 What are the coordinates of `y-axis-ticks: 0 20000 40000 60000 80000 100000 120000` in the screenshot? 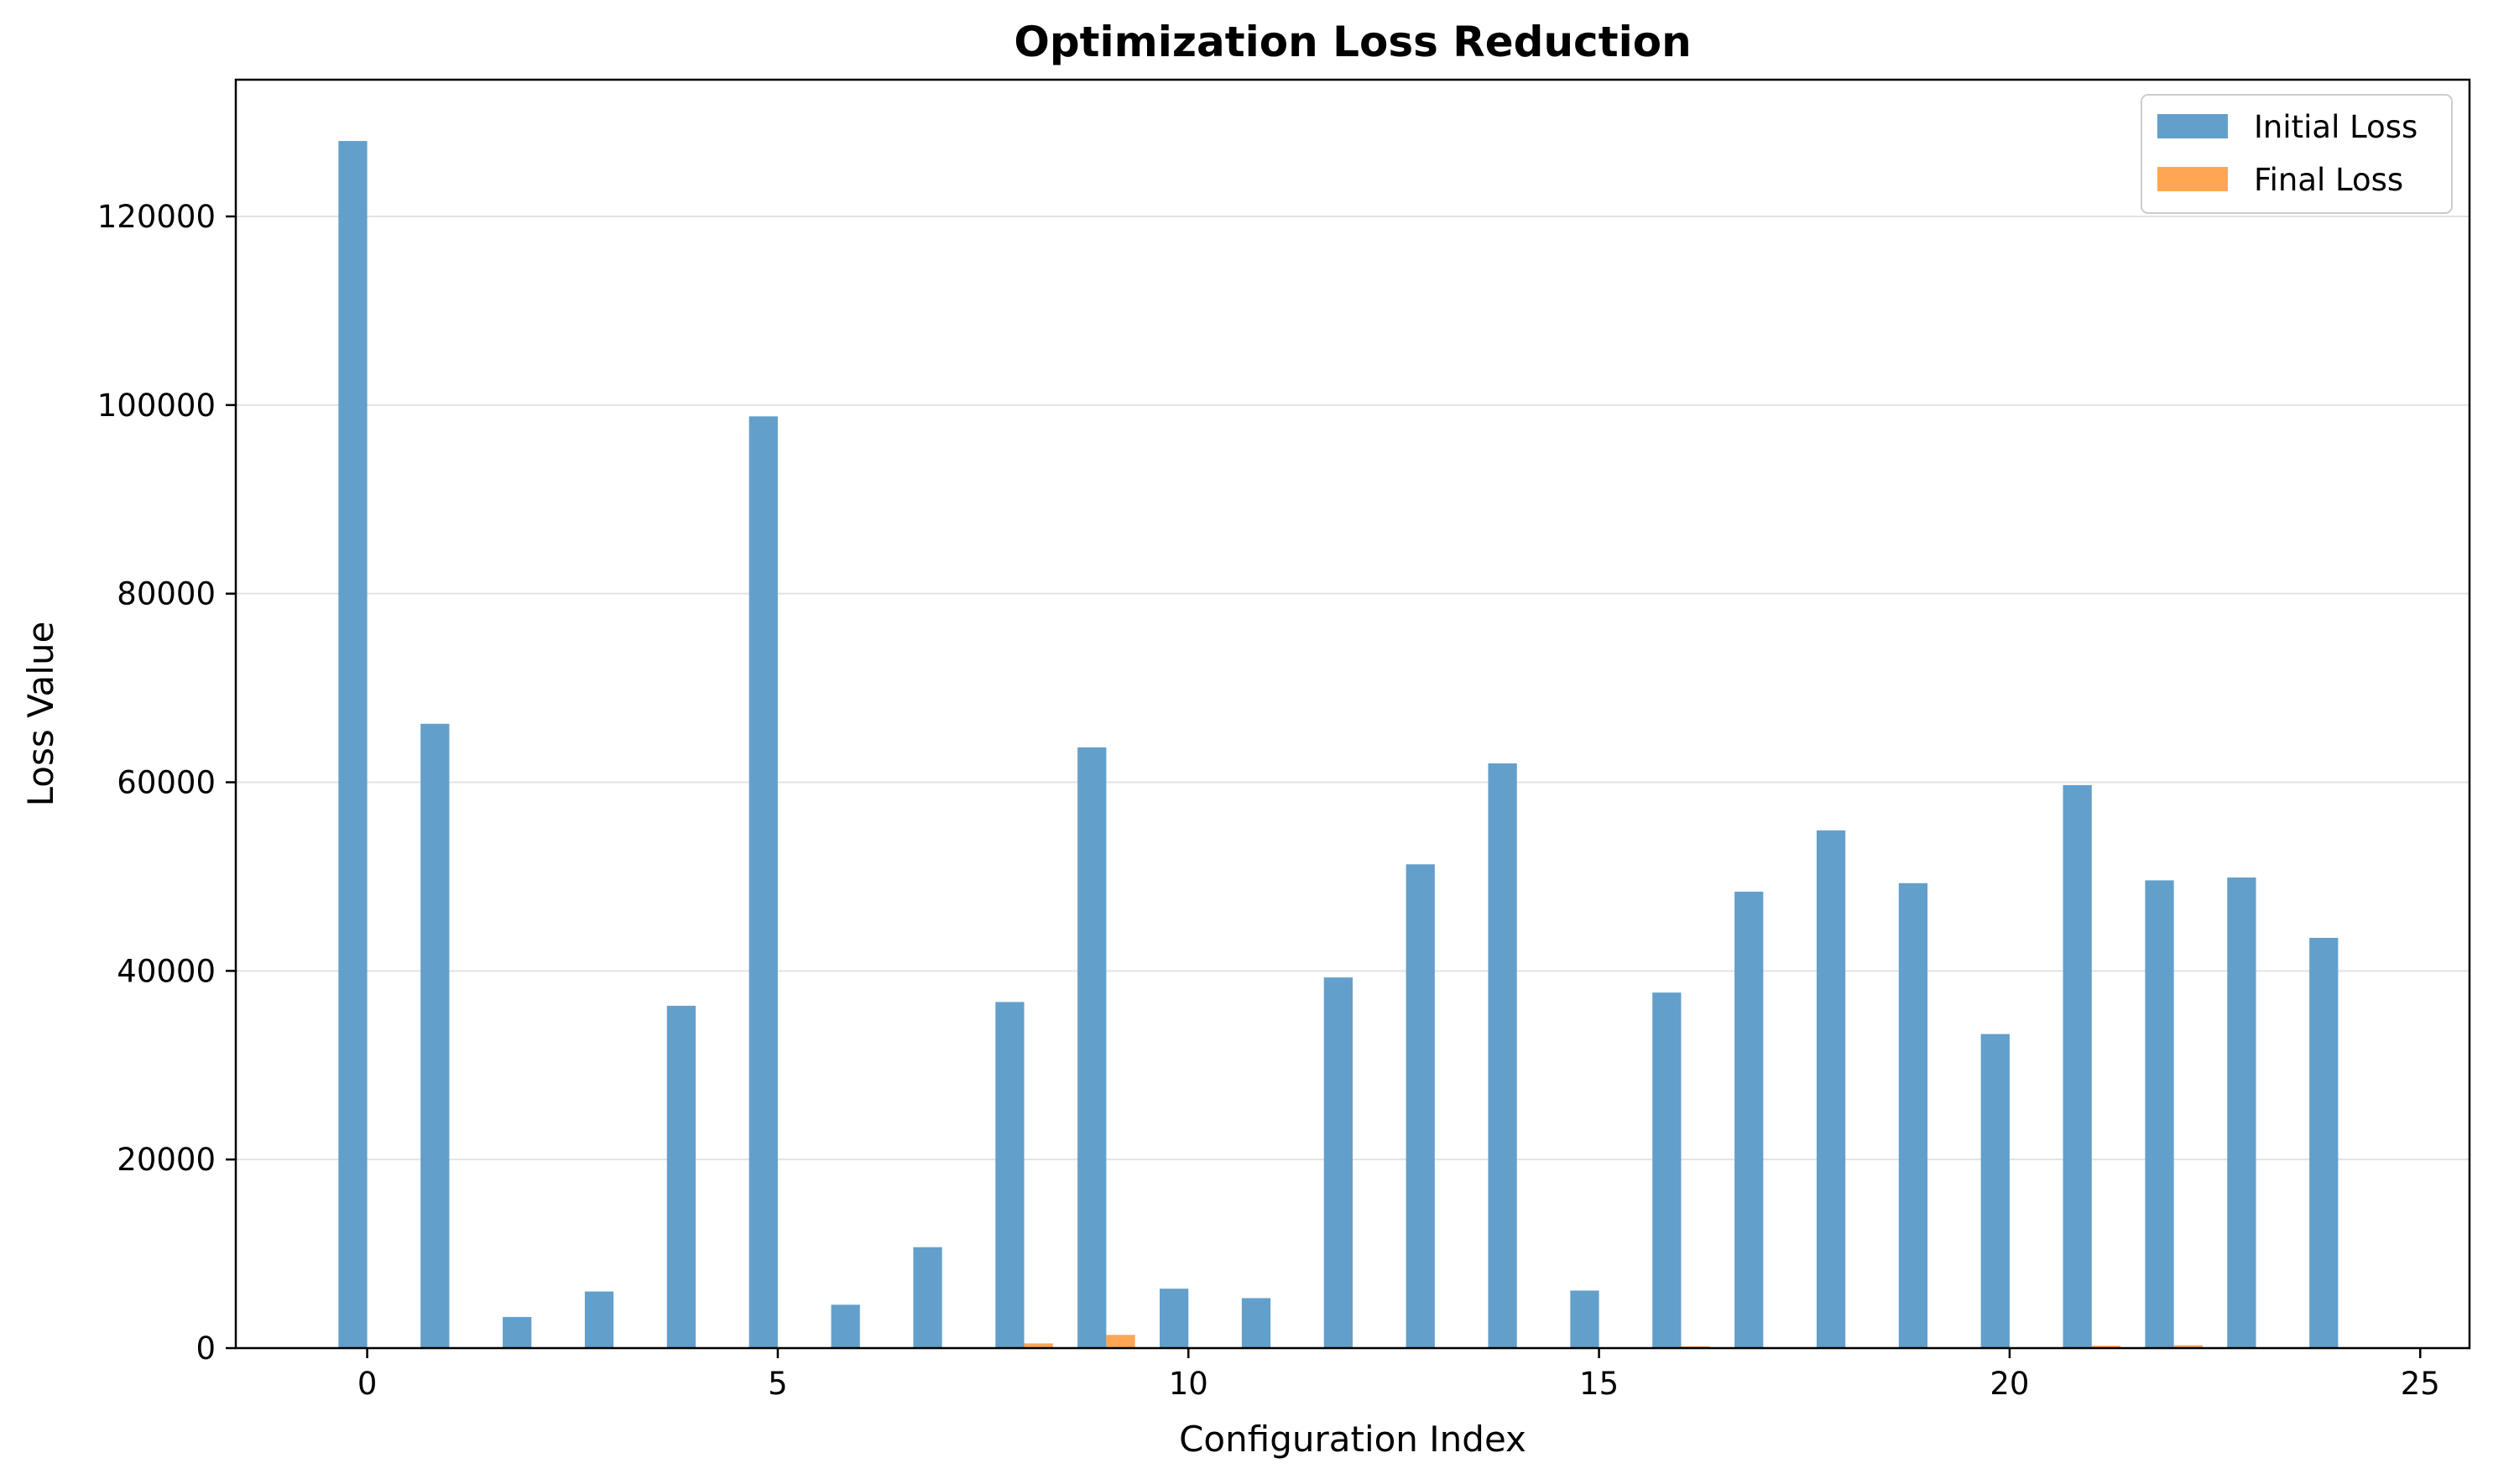 It's located at (166, 783).